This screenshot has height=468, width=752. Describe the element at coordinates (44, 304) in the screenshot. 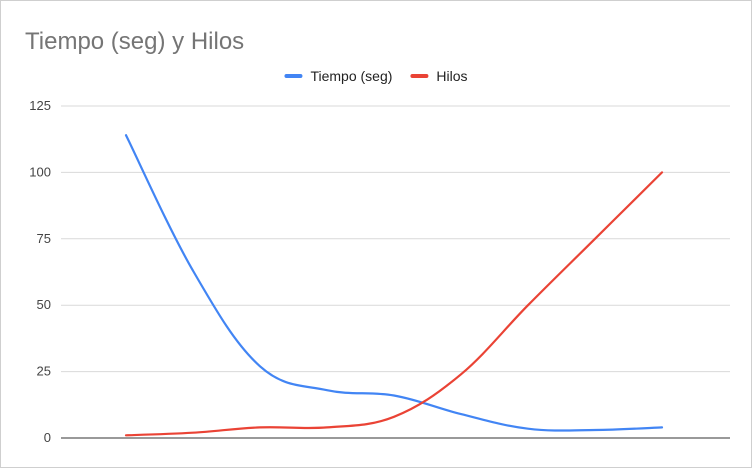

I see `y-tick-label-50: 50` at that location.